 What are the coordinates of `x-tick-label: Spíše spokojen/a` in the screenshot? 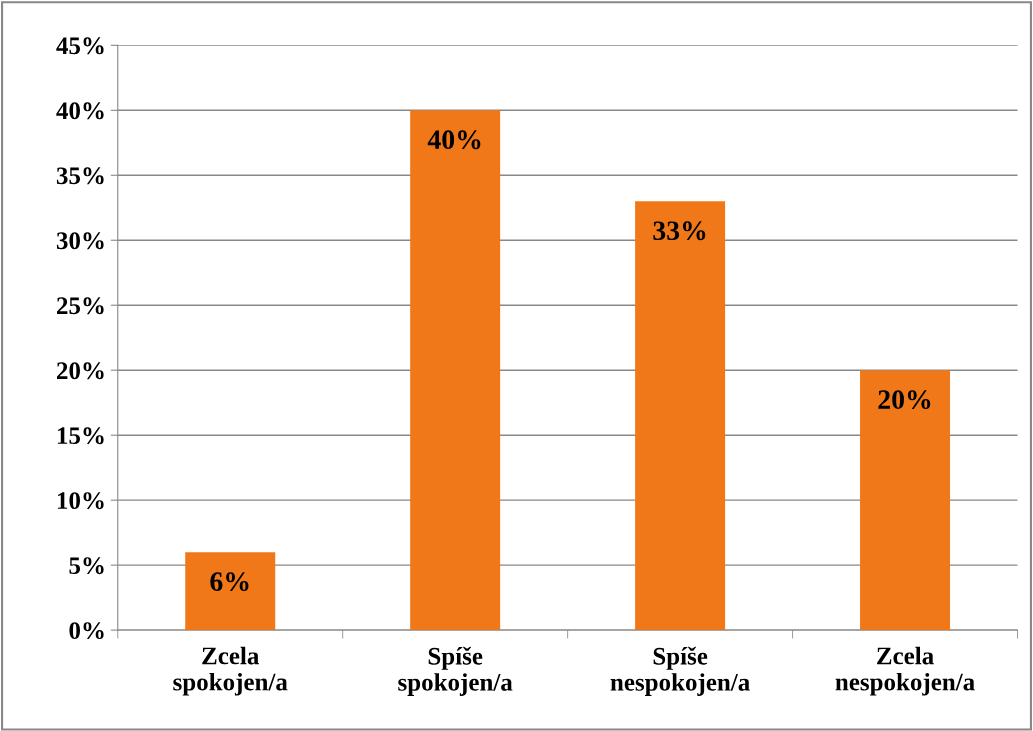 It's located at (455, 671).